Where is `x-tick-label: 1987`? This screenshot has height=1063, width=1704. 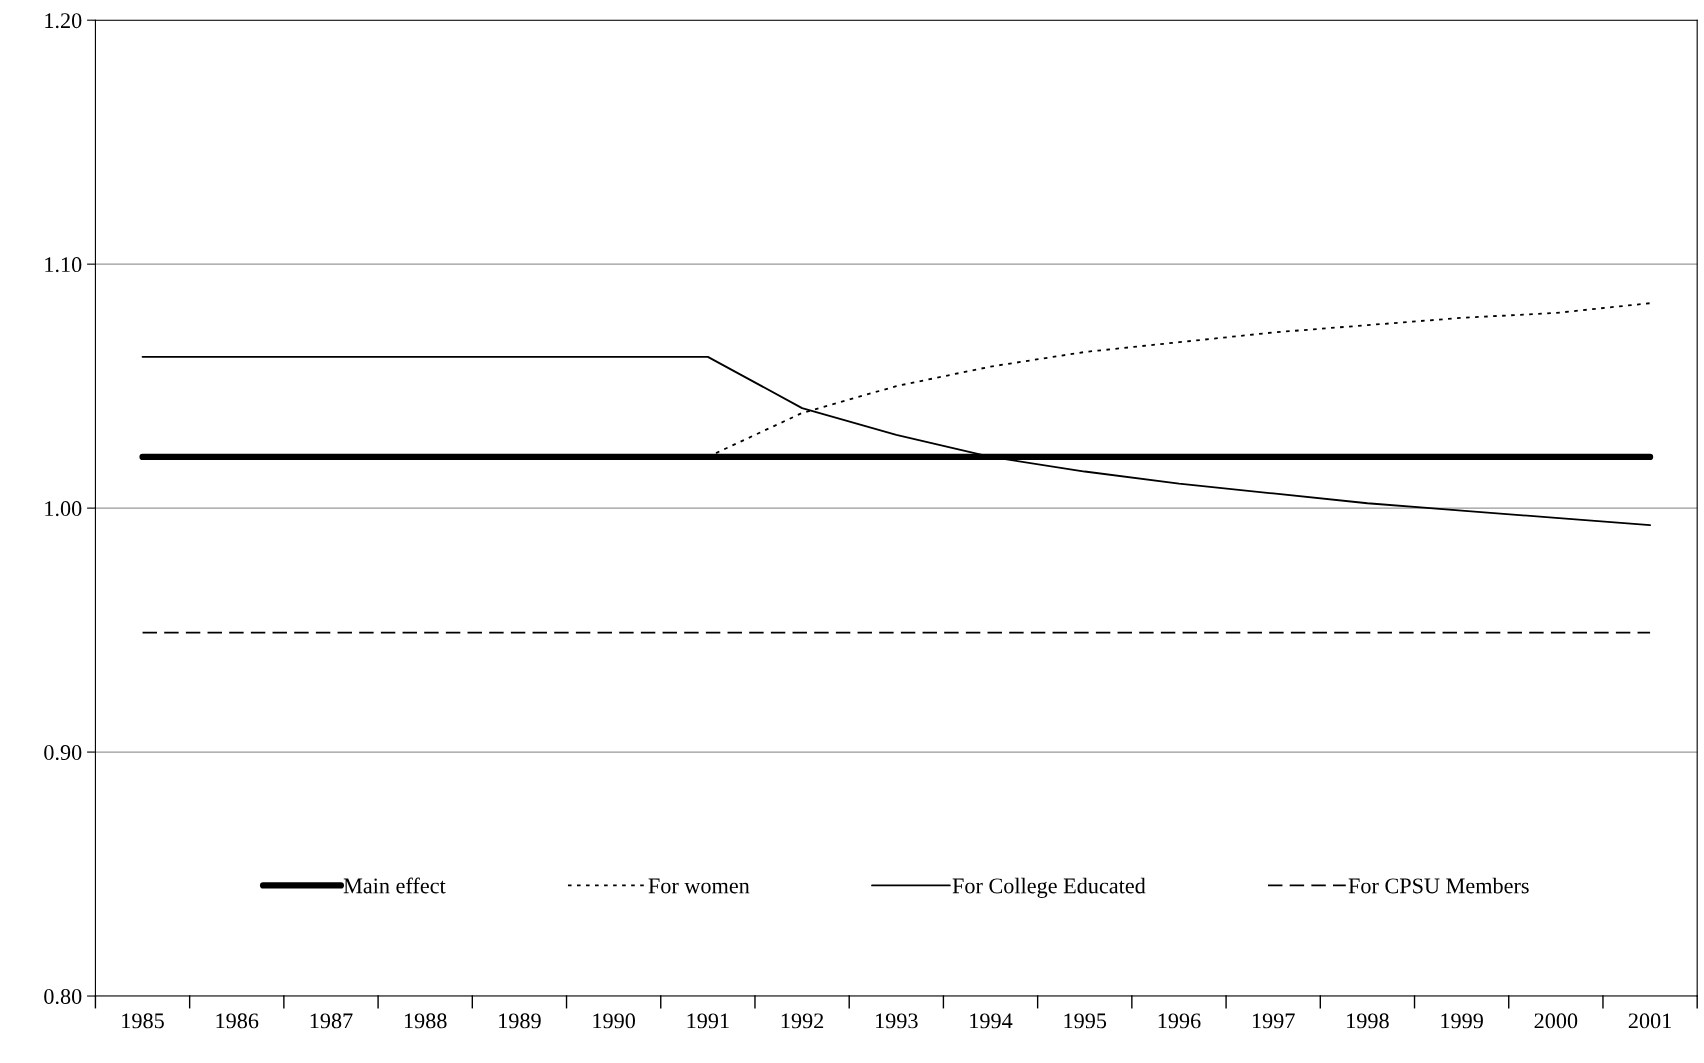 x-tick-label: 1987 is located at coordinates (331, 1021).